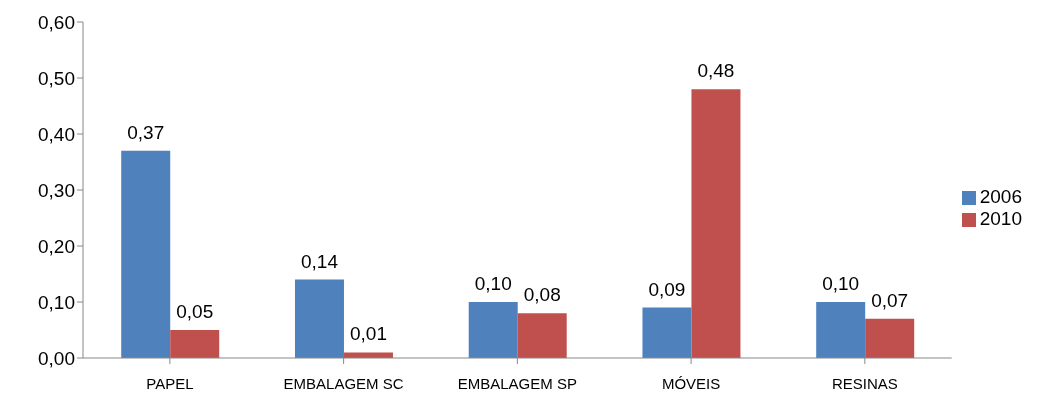  What do you see at coordinates (56, 246) in the screenshot?
I see `y-tick-label: 0,20` at bounding box center [56, 246].